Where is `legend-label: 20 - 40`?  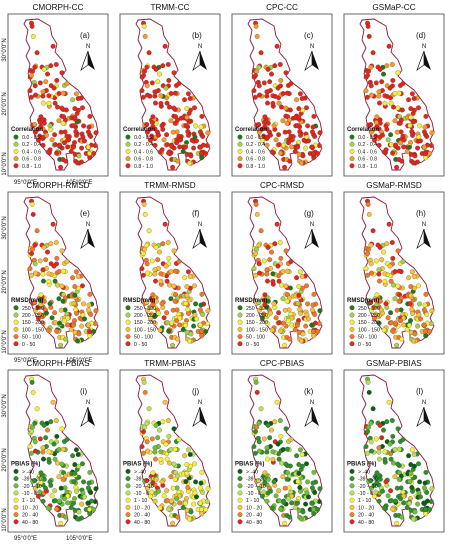
legend-label: 20 - 40 is located at coordinates (30, 516).